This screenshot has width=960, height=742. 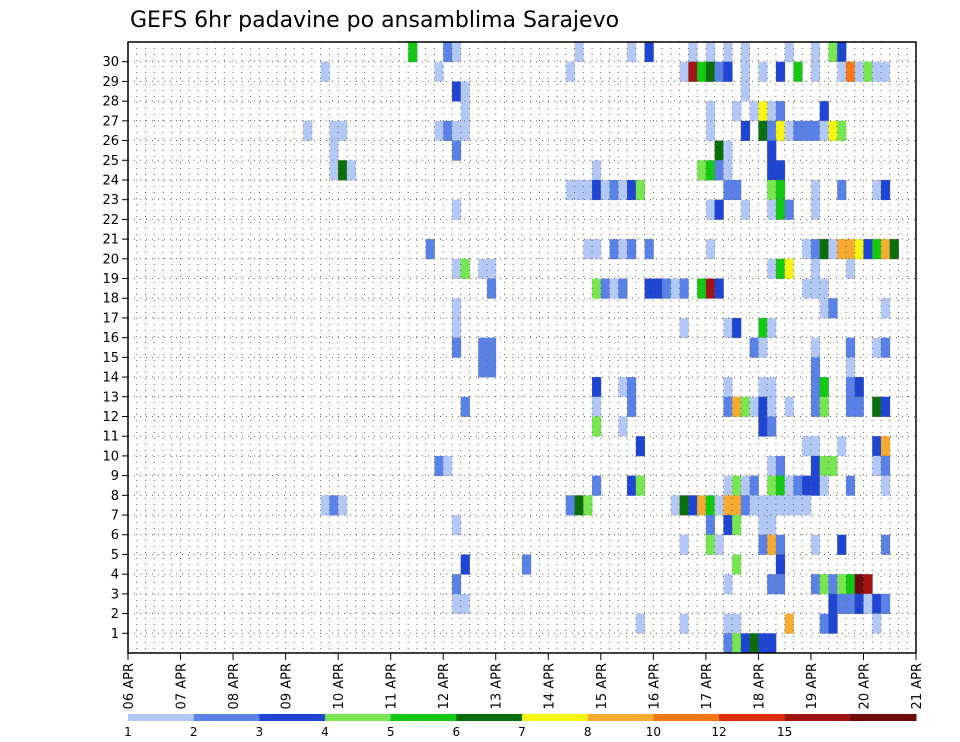 What do you see at coordinates (110, 220) in the screenshot?
I see `y-tick-label: 22` at bounding box center [110, 220].